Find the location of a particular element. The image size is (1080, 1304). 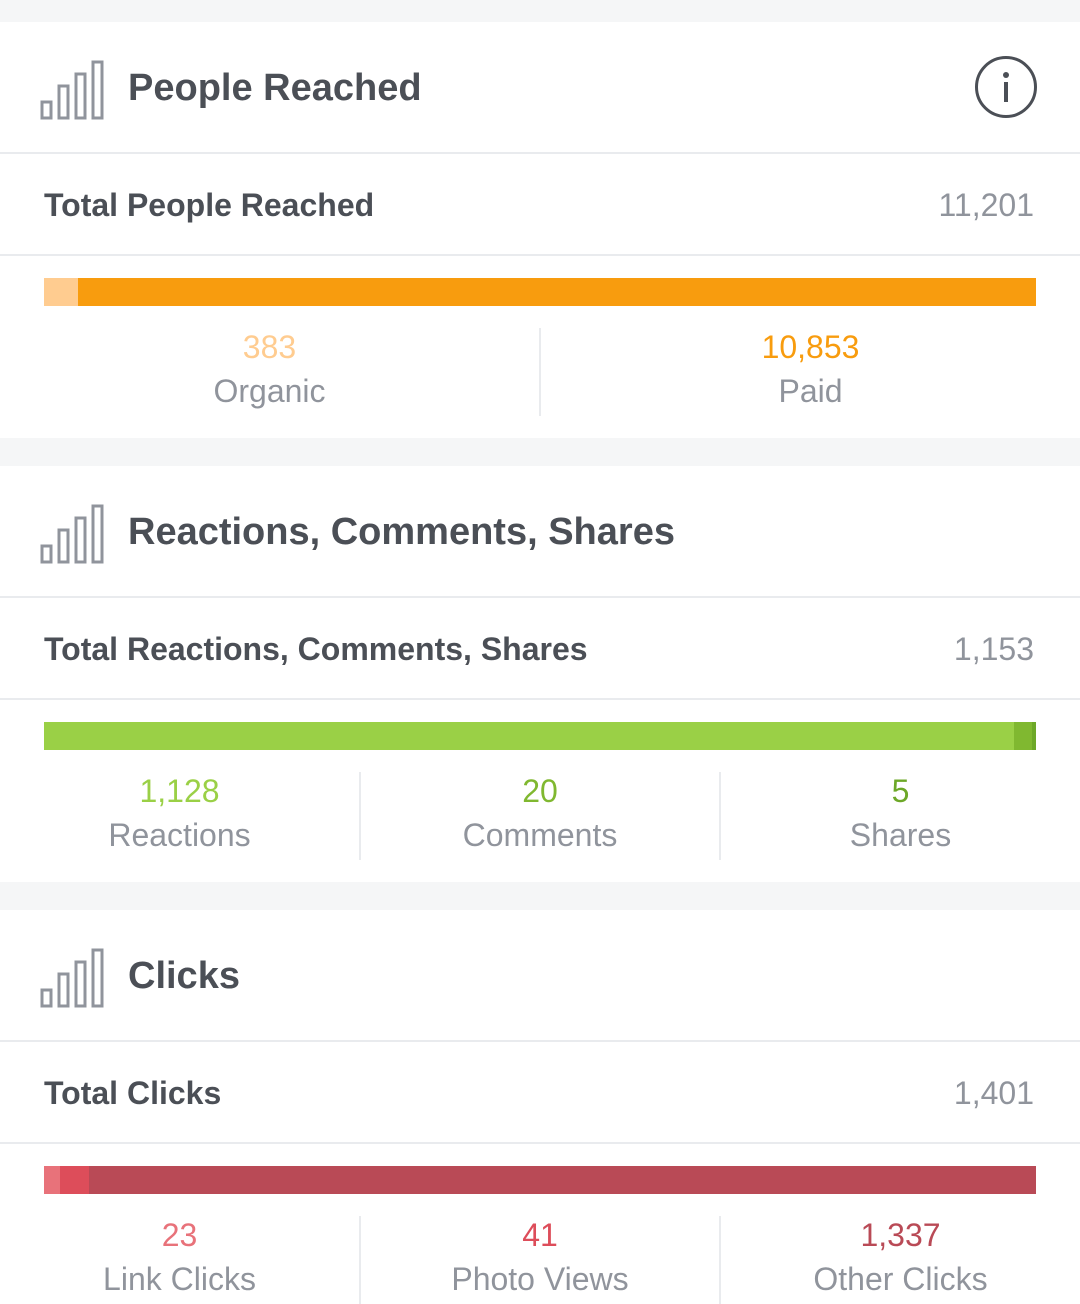

clicks-header: Clicks is located at coordinates (540, 976).